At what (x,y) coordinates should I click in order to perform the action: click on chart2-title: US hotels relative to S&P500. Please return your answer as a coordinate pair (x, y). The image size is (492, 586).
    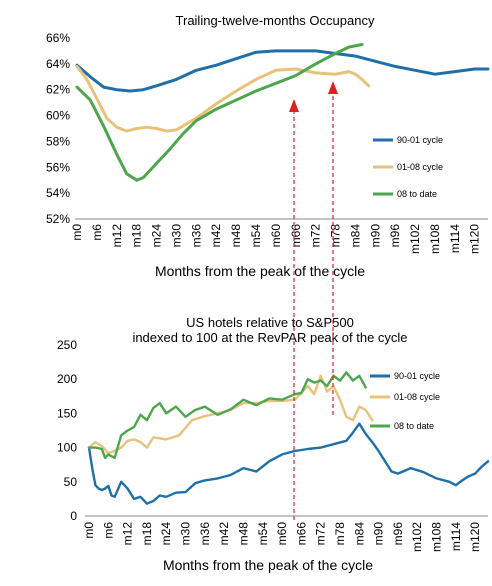
    Looking at the image, I should click on (270, 322).